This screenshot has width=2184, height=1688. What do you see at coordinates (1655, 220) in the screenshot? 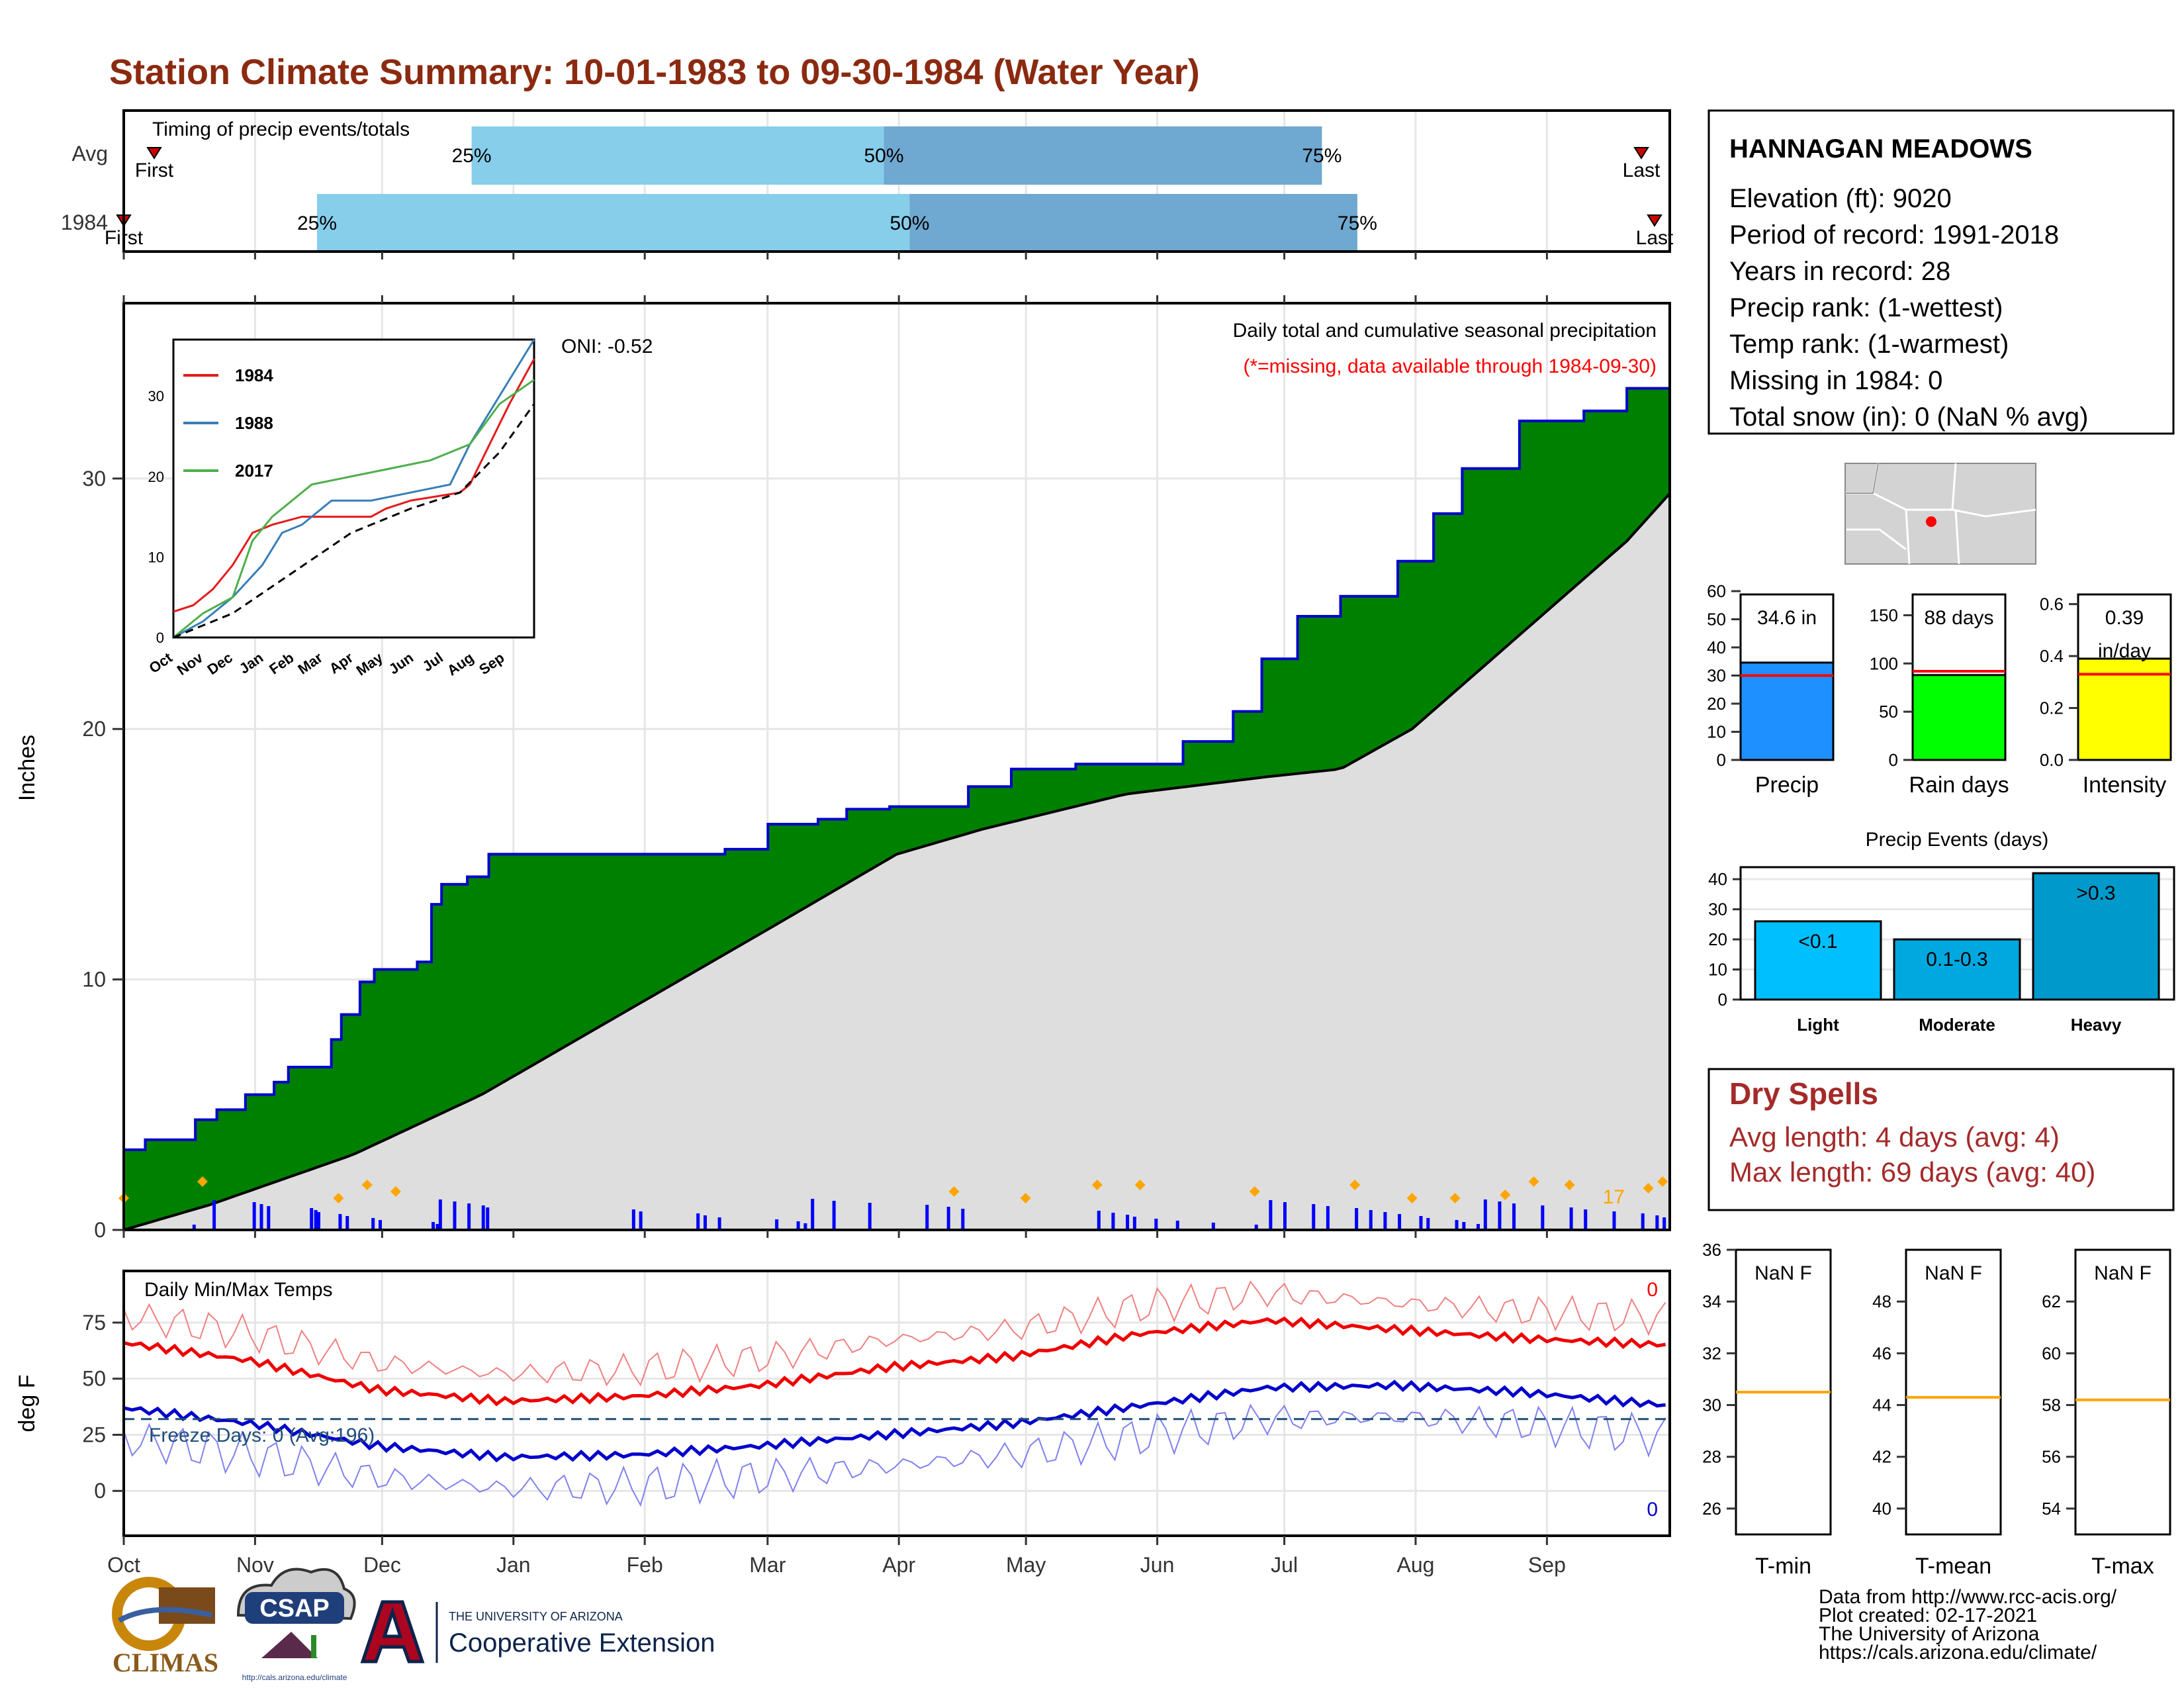
I see `timing-last-marker` at bounding box center [1655, 220].